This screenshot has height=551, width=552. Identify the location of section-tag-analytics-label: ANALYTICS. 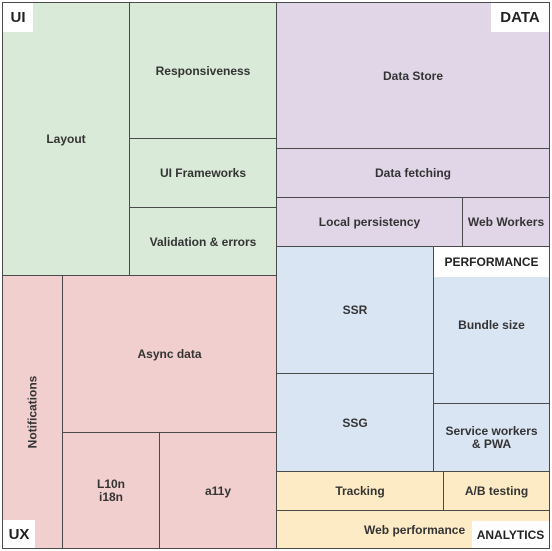
(510, 534).